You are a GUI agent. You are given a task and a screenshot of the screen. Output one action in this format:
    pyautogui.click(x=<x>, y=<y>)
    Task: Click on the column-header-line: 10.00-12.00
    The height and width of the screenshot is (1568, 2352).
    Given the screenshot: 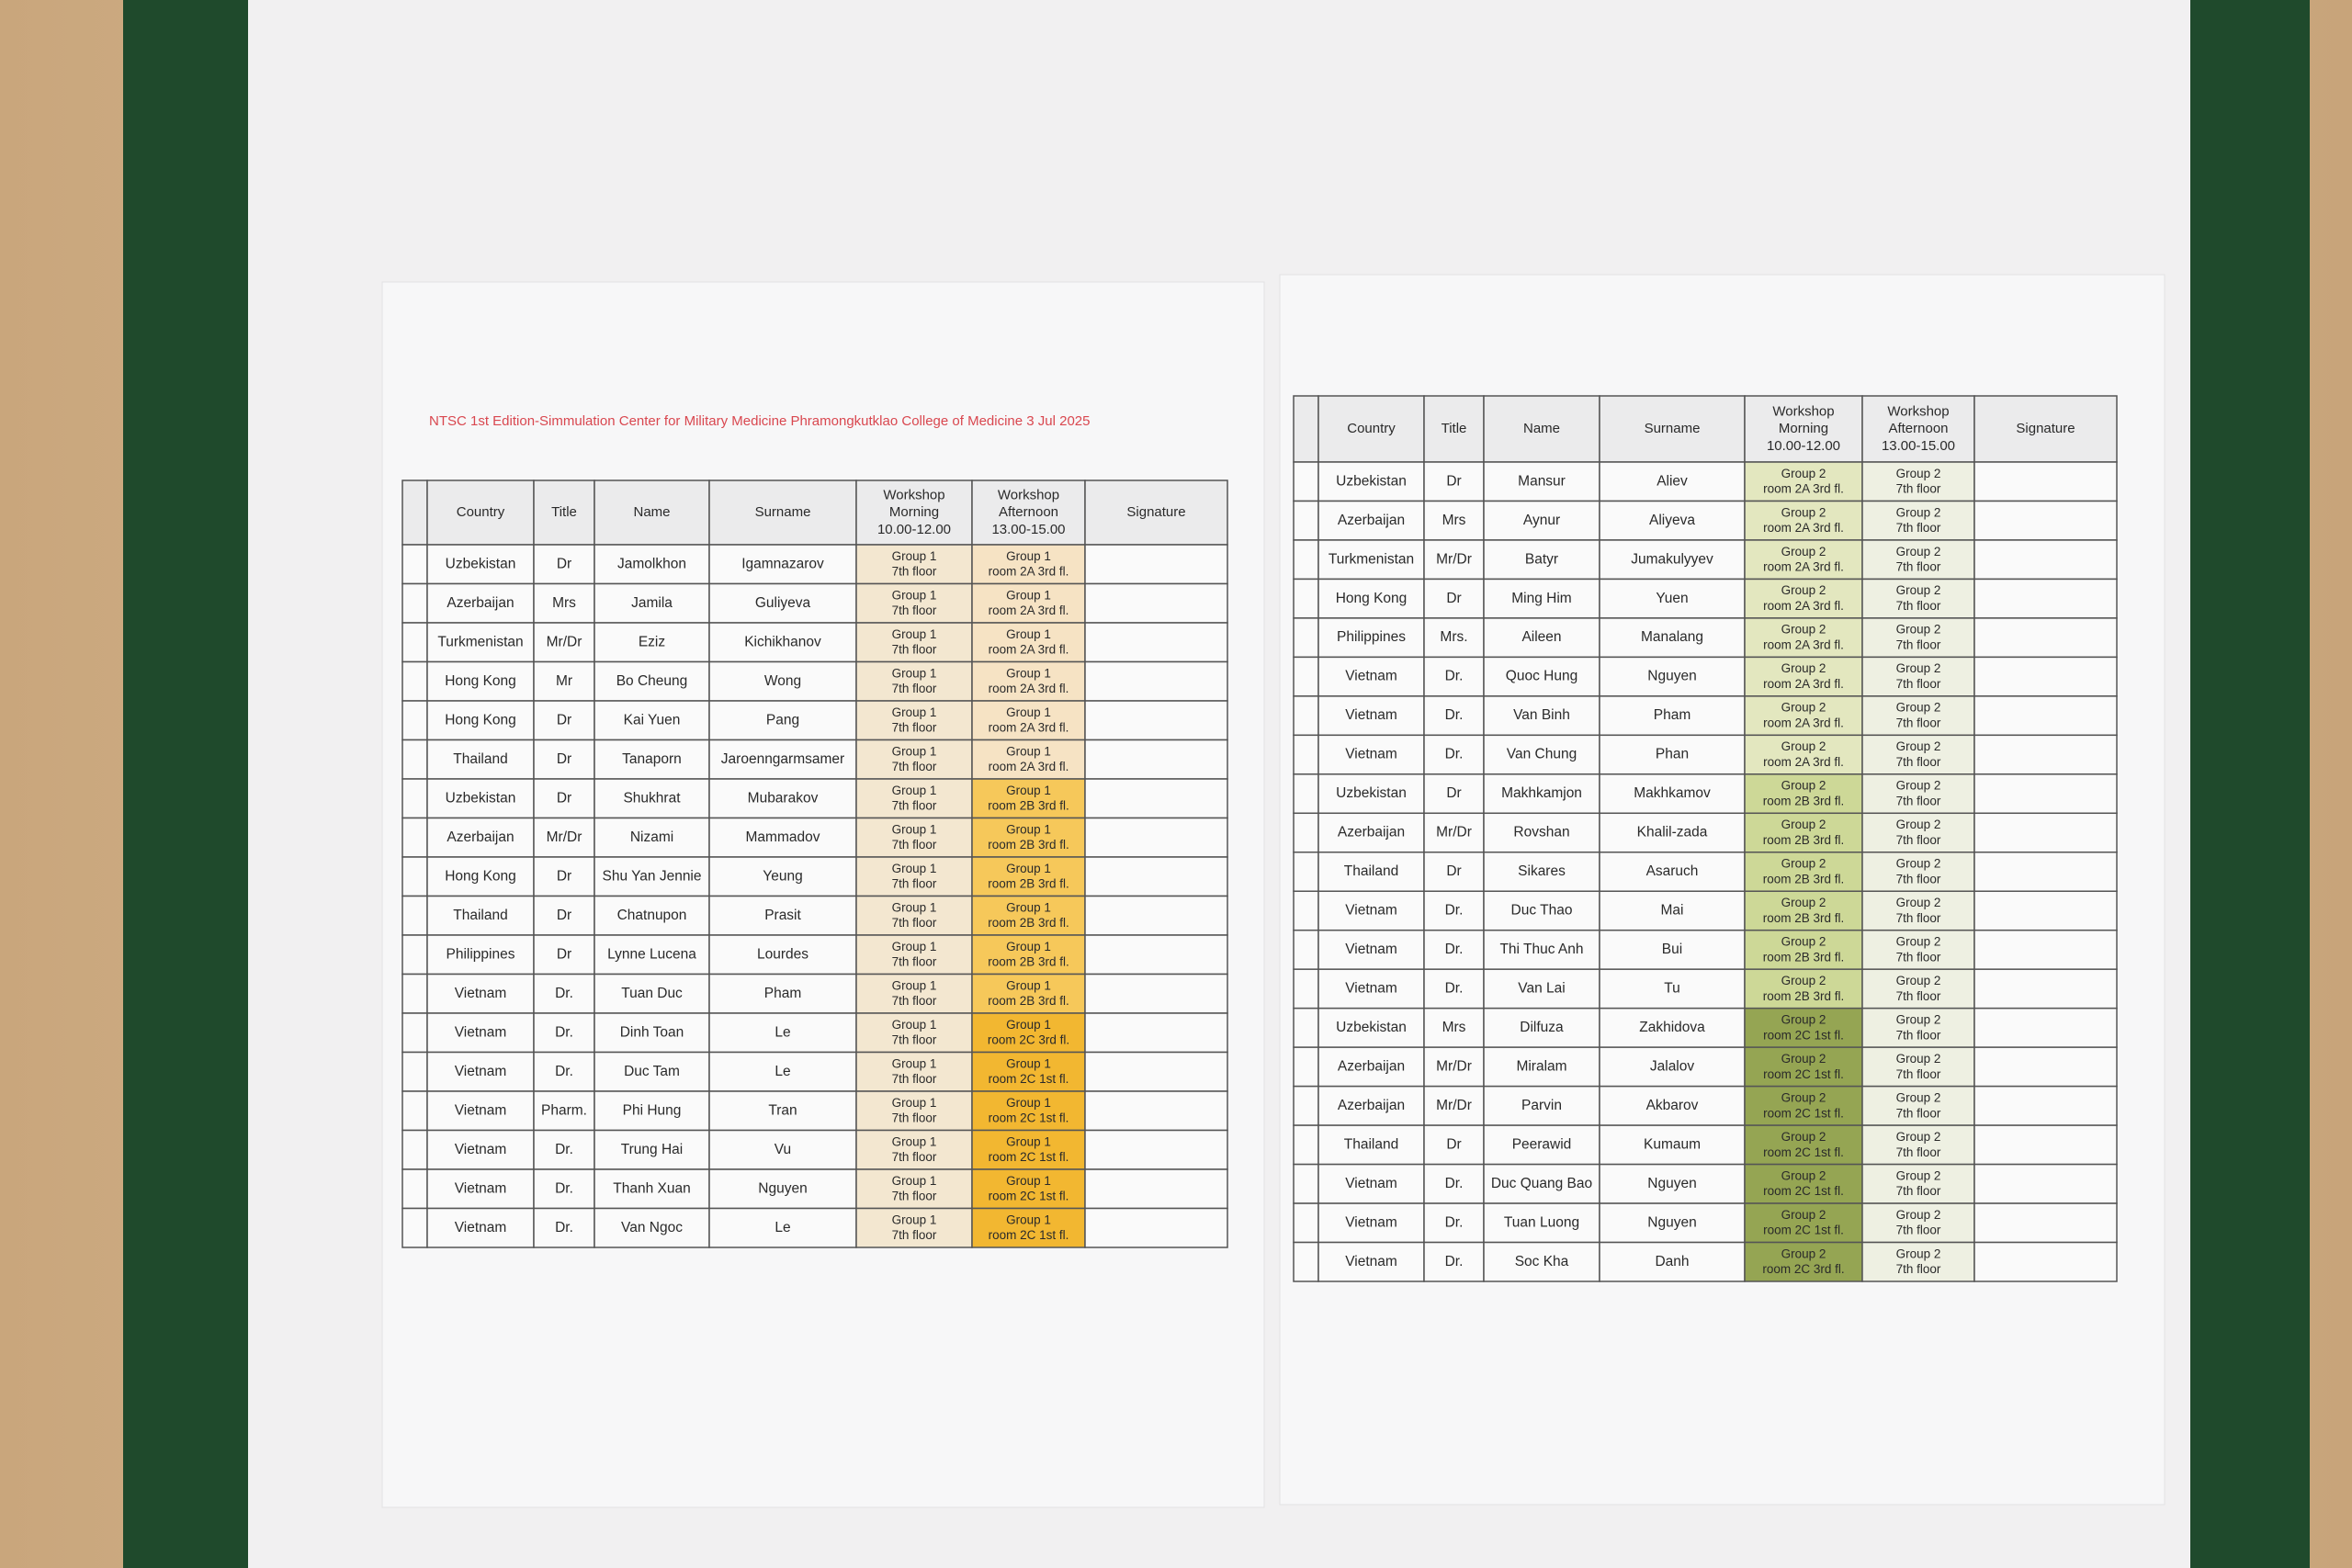 What is the action you would take?
    pyautogui.click(x=1804, y=446)
    